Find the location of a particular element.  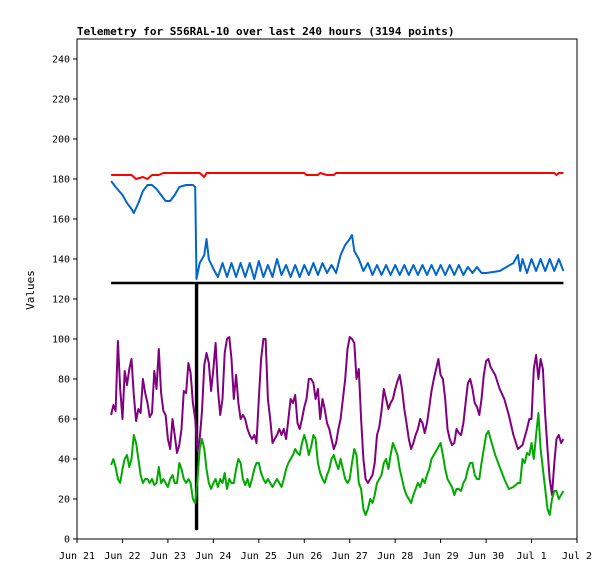

y-tick-label: 160 is located at coordinates (61, 220).